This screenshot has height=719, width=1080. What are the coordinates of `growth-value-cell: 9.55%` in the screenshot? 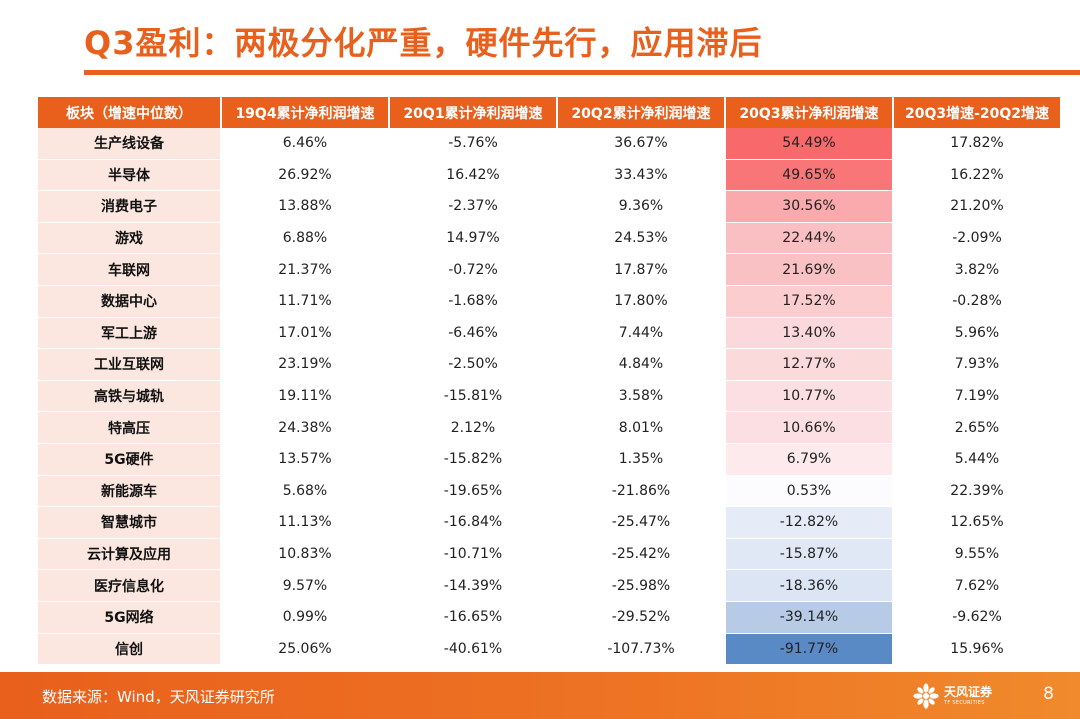 It's located at (977, 555).